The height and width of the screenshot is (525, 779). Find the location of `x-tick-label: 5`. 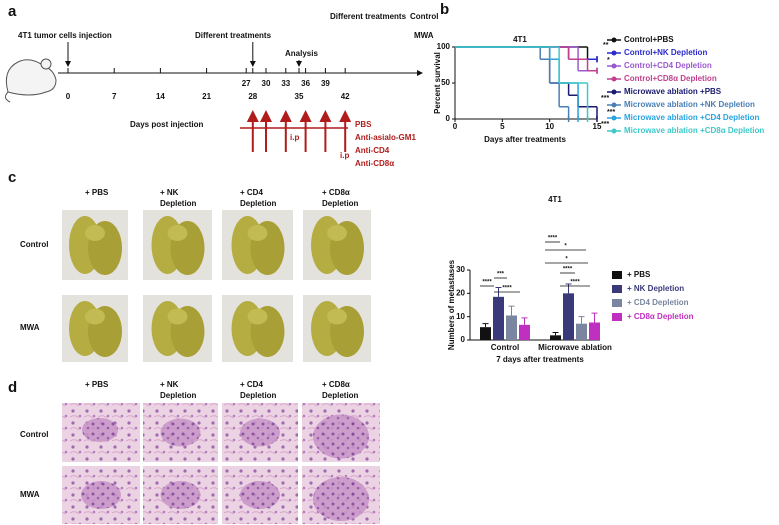

x-tick-label: 5 is located at coordinates (502, 126).